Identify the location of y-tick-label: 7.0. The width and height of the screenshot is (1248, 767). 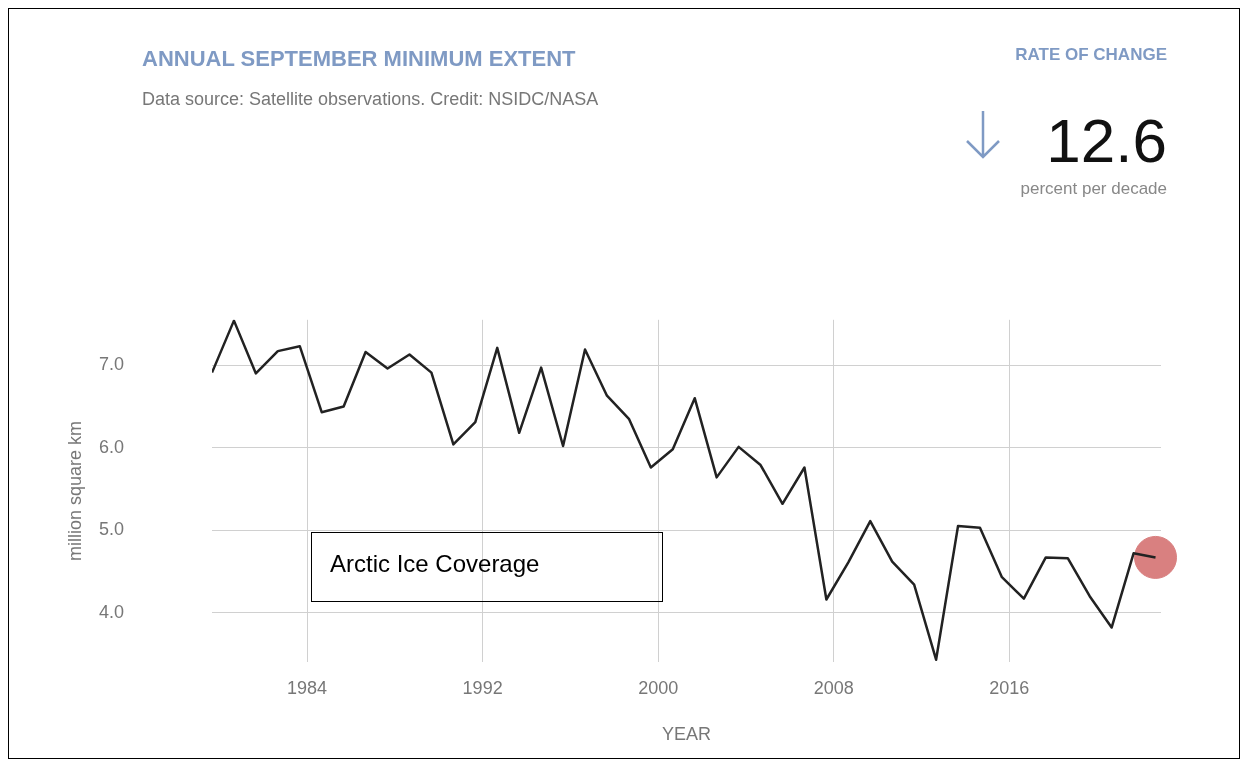
(111, 364).